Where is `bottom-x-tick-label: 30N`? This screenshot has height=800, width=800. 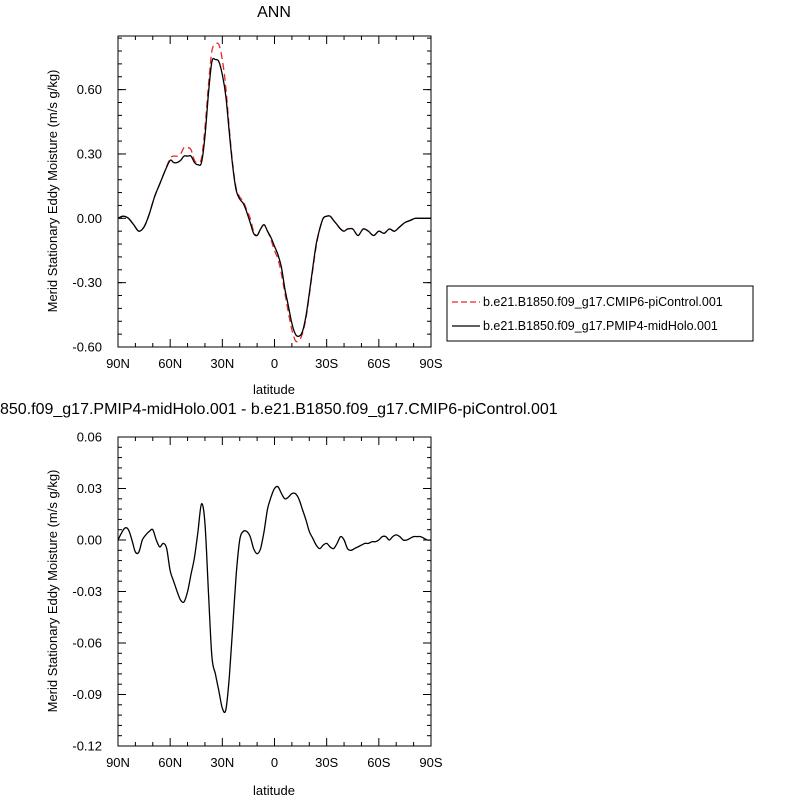
bottom-x-tick-label: 30N is located at coordinates (222, 762).